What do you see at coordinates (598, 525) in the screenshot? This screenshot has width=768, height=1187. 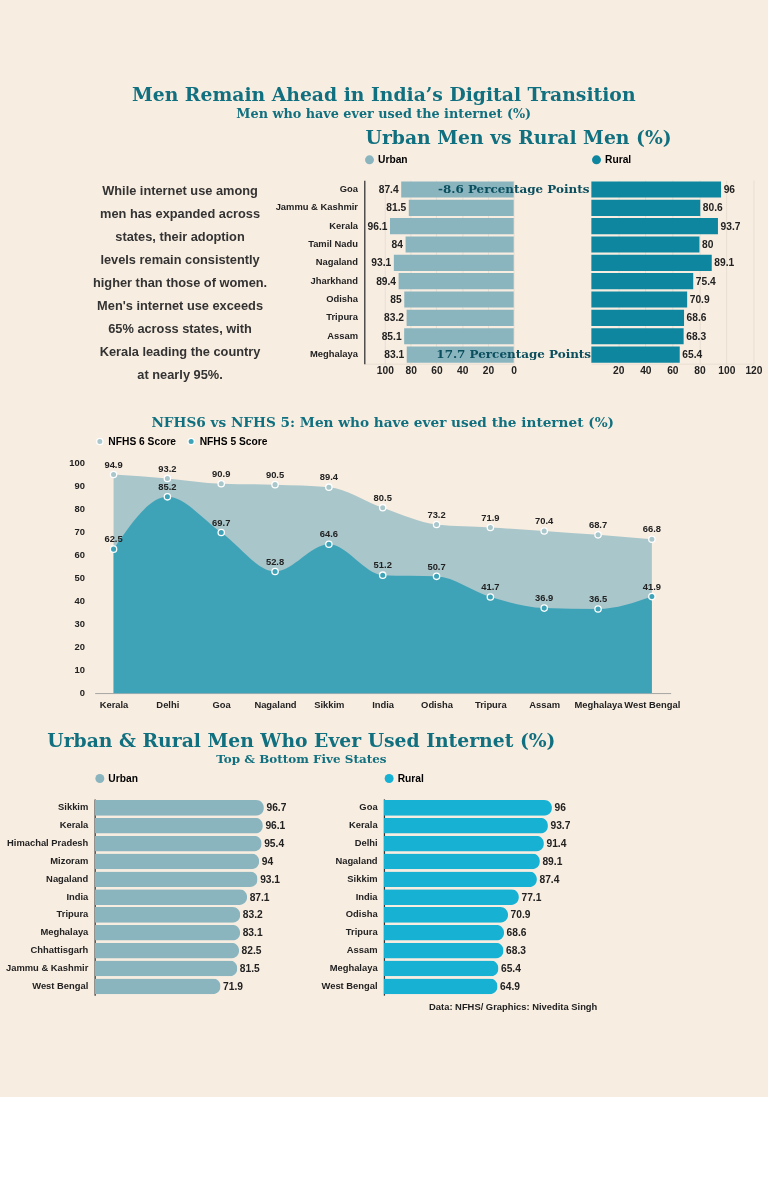 I see `data-label: 68.7` at bounding box center [598, 525].